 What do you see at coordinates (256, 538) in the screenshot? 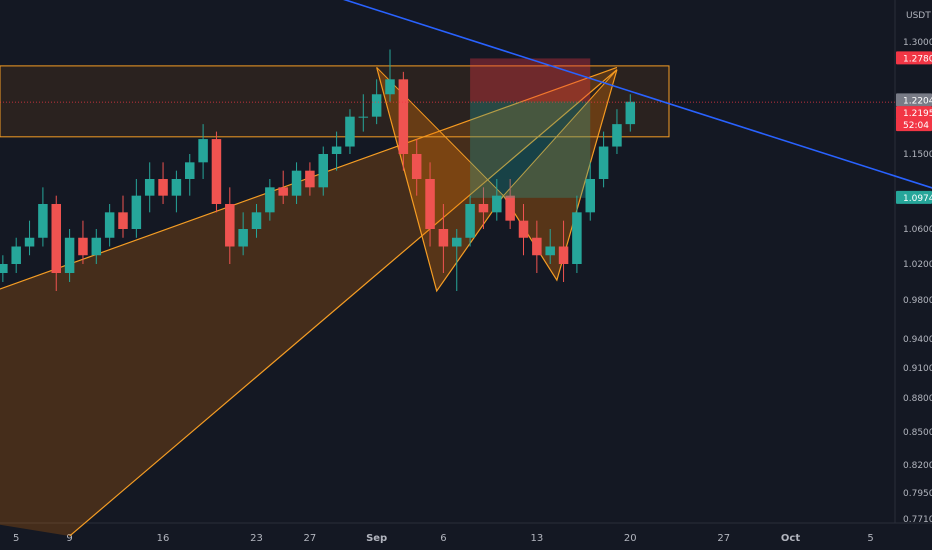
I see `x-tick-label: 23` at bounding box center [256, 538].